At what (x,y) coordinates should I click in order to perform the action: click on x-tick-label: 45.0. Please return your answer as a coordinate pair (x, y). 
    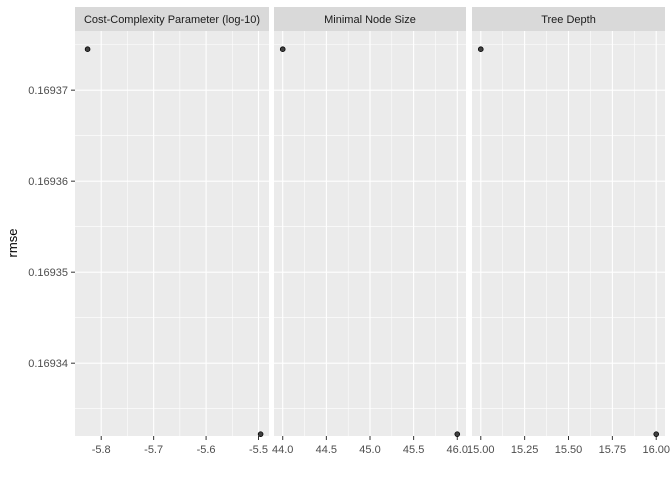
    Looking at the image, I should click on (369, 450).